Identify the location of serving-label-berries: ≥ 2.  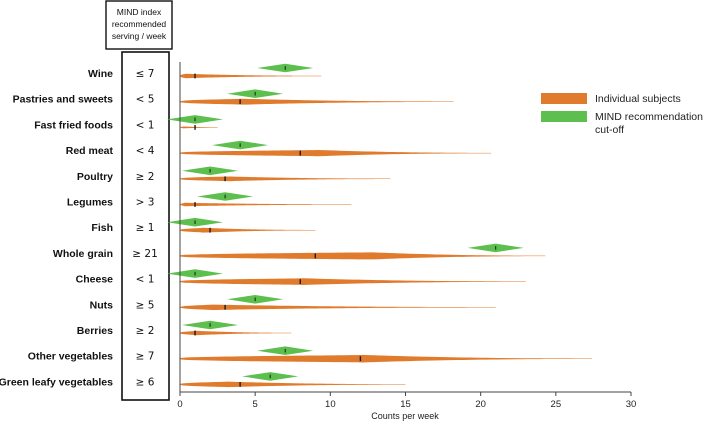
(145, 331).